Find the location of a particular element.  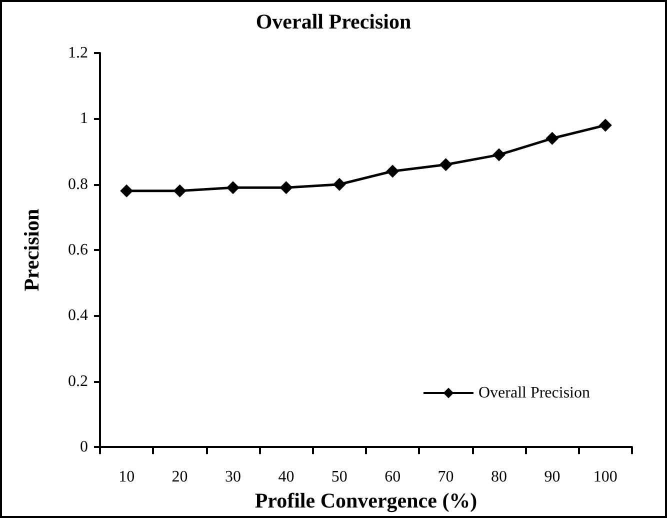

x-tick-label: 50 is located at coordinates (339, 477).